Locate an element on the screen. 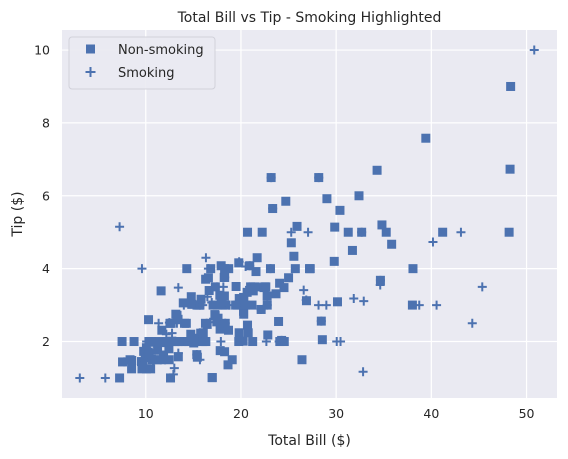  x-axis-ticks: 10 20 30 40 50 is located at coordinates (336, 413).